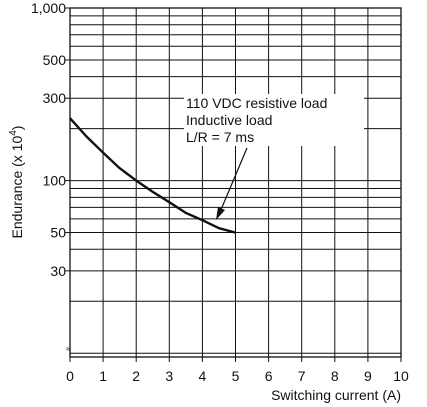  Describe the element at coordinates (302, 376) in the screenshot. I see `x-tick-label: 7` at that location.